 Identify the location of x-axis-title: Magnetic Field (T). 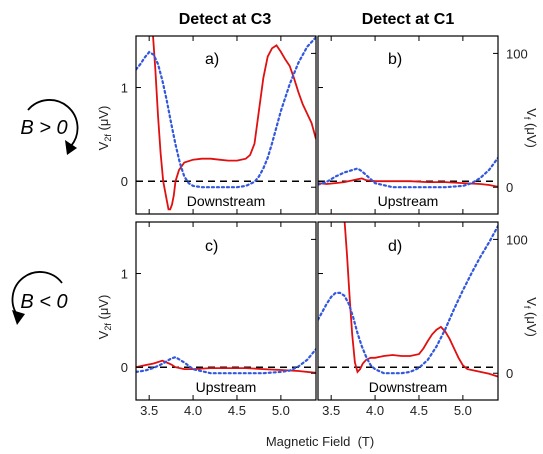
(320, 441).